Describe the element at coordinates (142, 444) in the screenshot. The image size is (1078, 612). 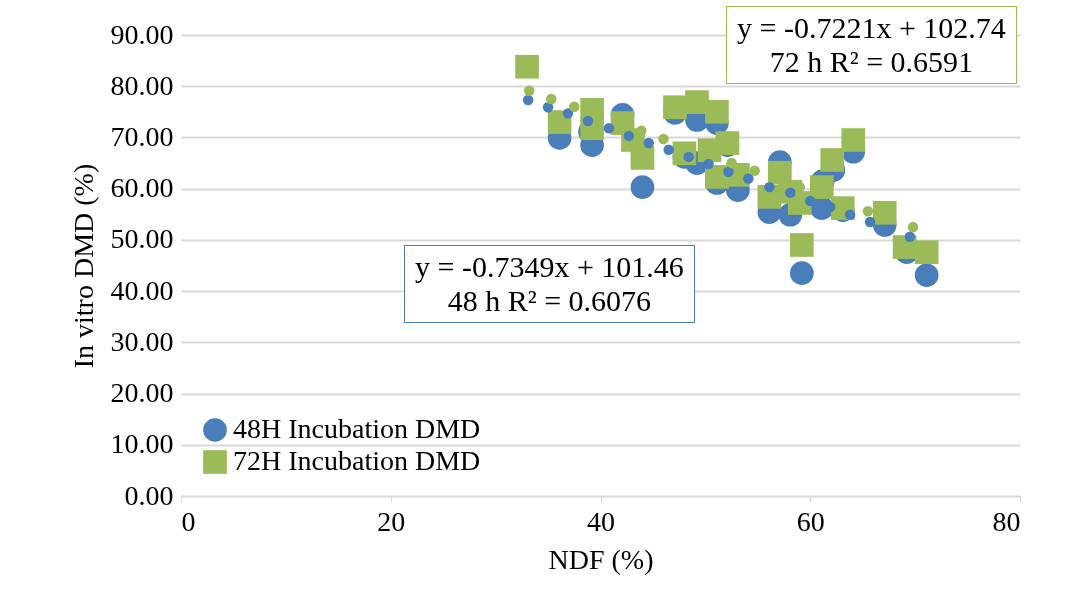
I see `y-tick-label: 10.00` at that location.